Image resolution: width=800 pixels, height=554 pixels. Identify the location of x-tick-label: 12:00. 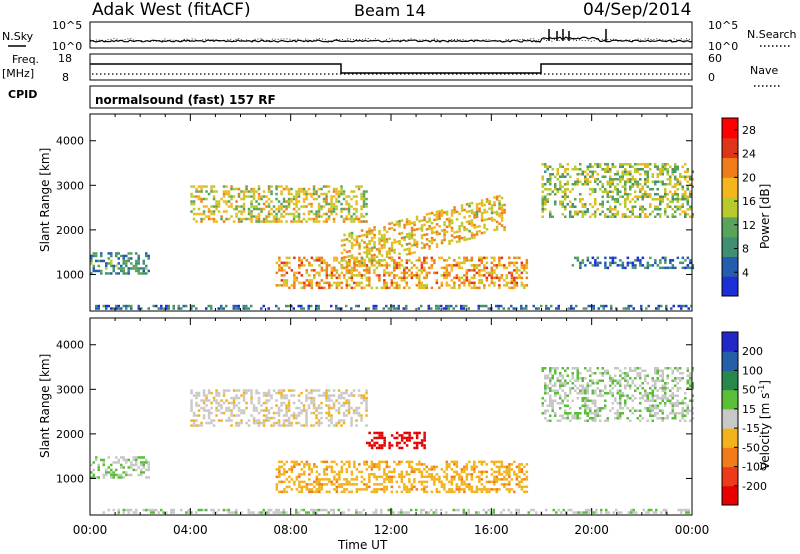
(391, 530).